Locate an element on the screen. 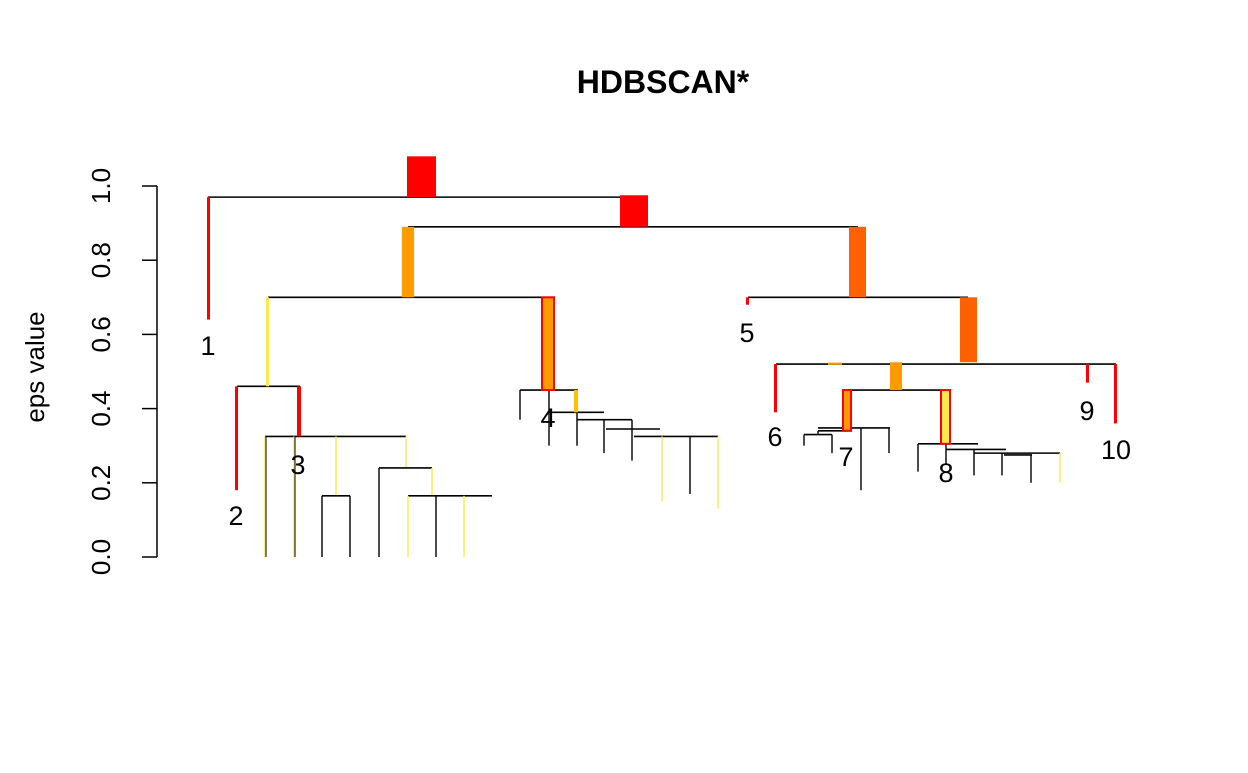  cluster-label: 10 is located at coordinates (1116, 450).